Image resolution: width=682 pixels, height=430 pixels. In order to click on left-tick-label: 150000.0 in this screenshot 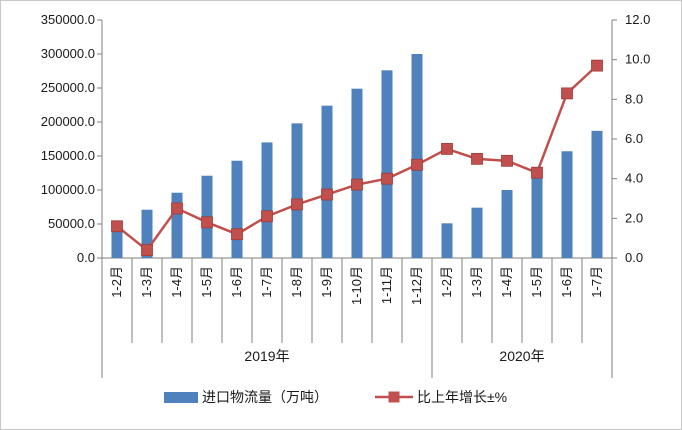, I will do `click(68, 155)`.